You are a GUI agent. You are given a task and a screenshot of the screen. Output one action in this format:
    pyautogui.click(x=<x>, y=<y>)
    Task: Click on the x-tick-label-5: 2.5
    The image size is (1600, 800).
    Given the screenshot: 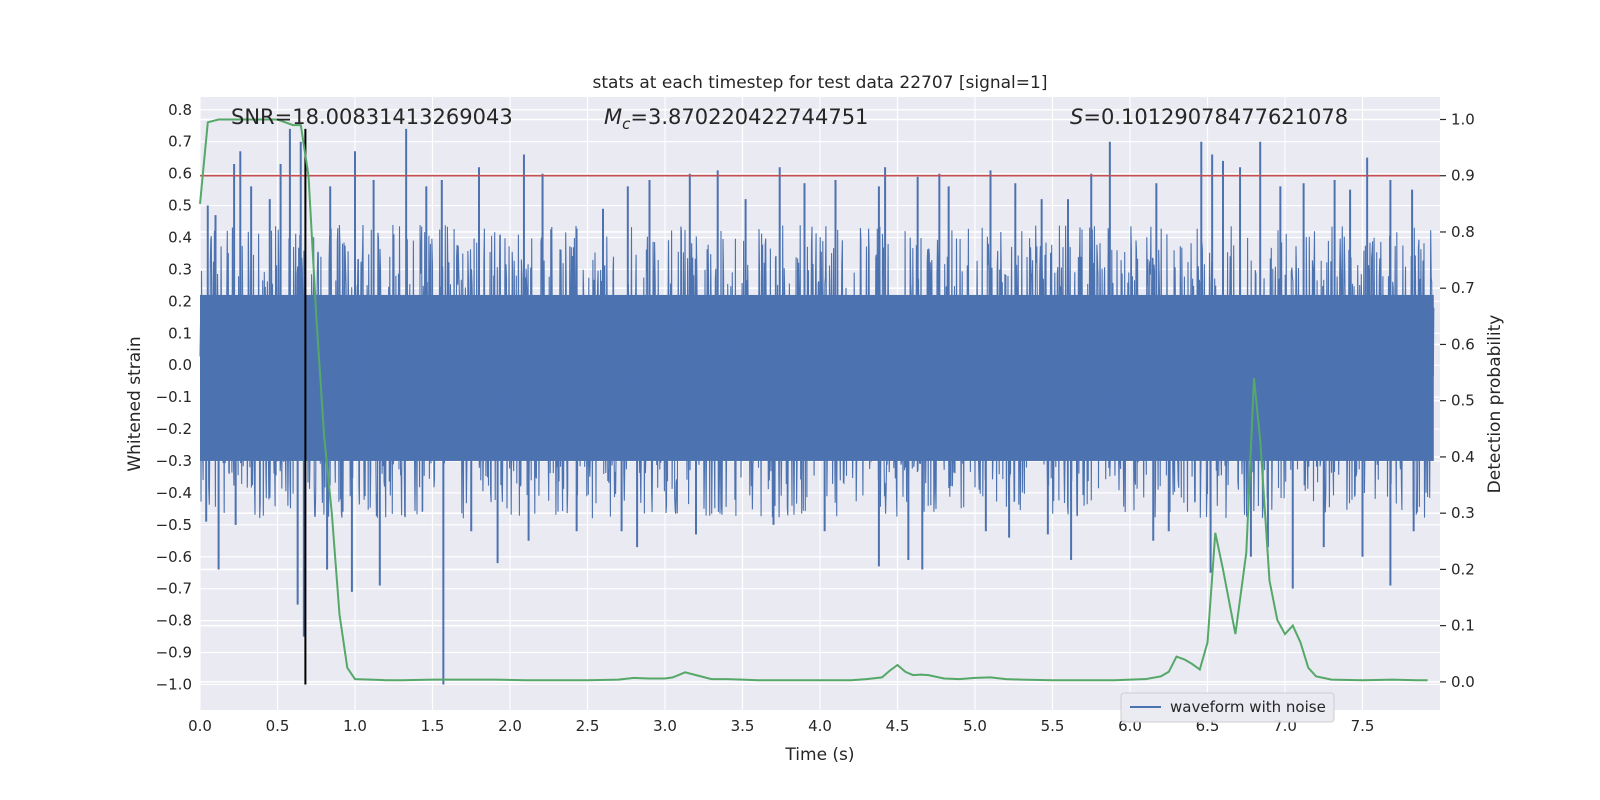 What is the action you would take?
    pyautogui.click(x=588, y=726)
    